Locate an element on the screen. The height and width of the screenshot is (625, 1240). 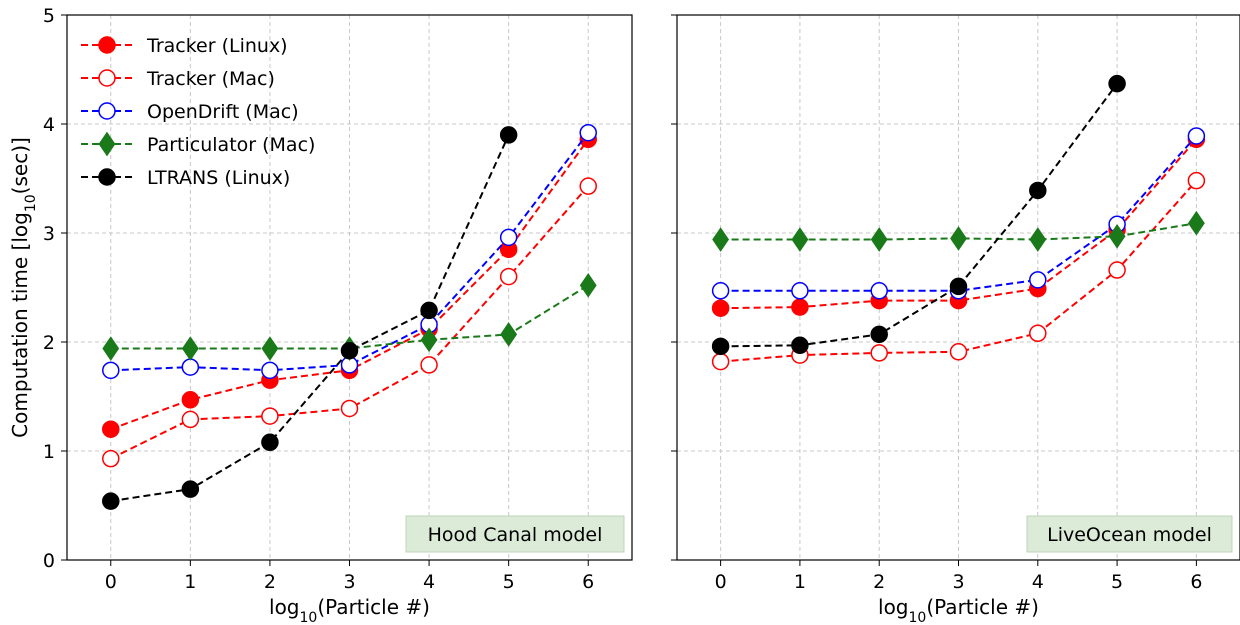
series-line-ltrans-linux is located at coordinates (919, 215).